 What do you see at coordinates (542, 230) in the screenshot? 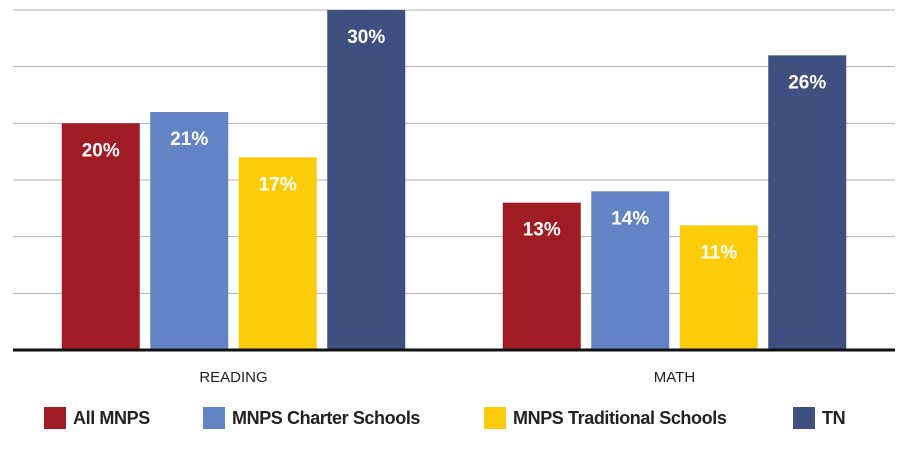
I see `value-label: 13%` at bounding box center [542, 230].